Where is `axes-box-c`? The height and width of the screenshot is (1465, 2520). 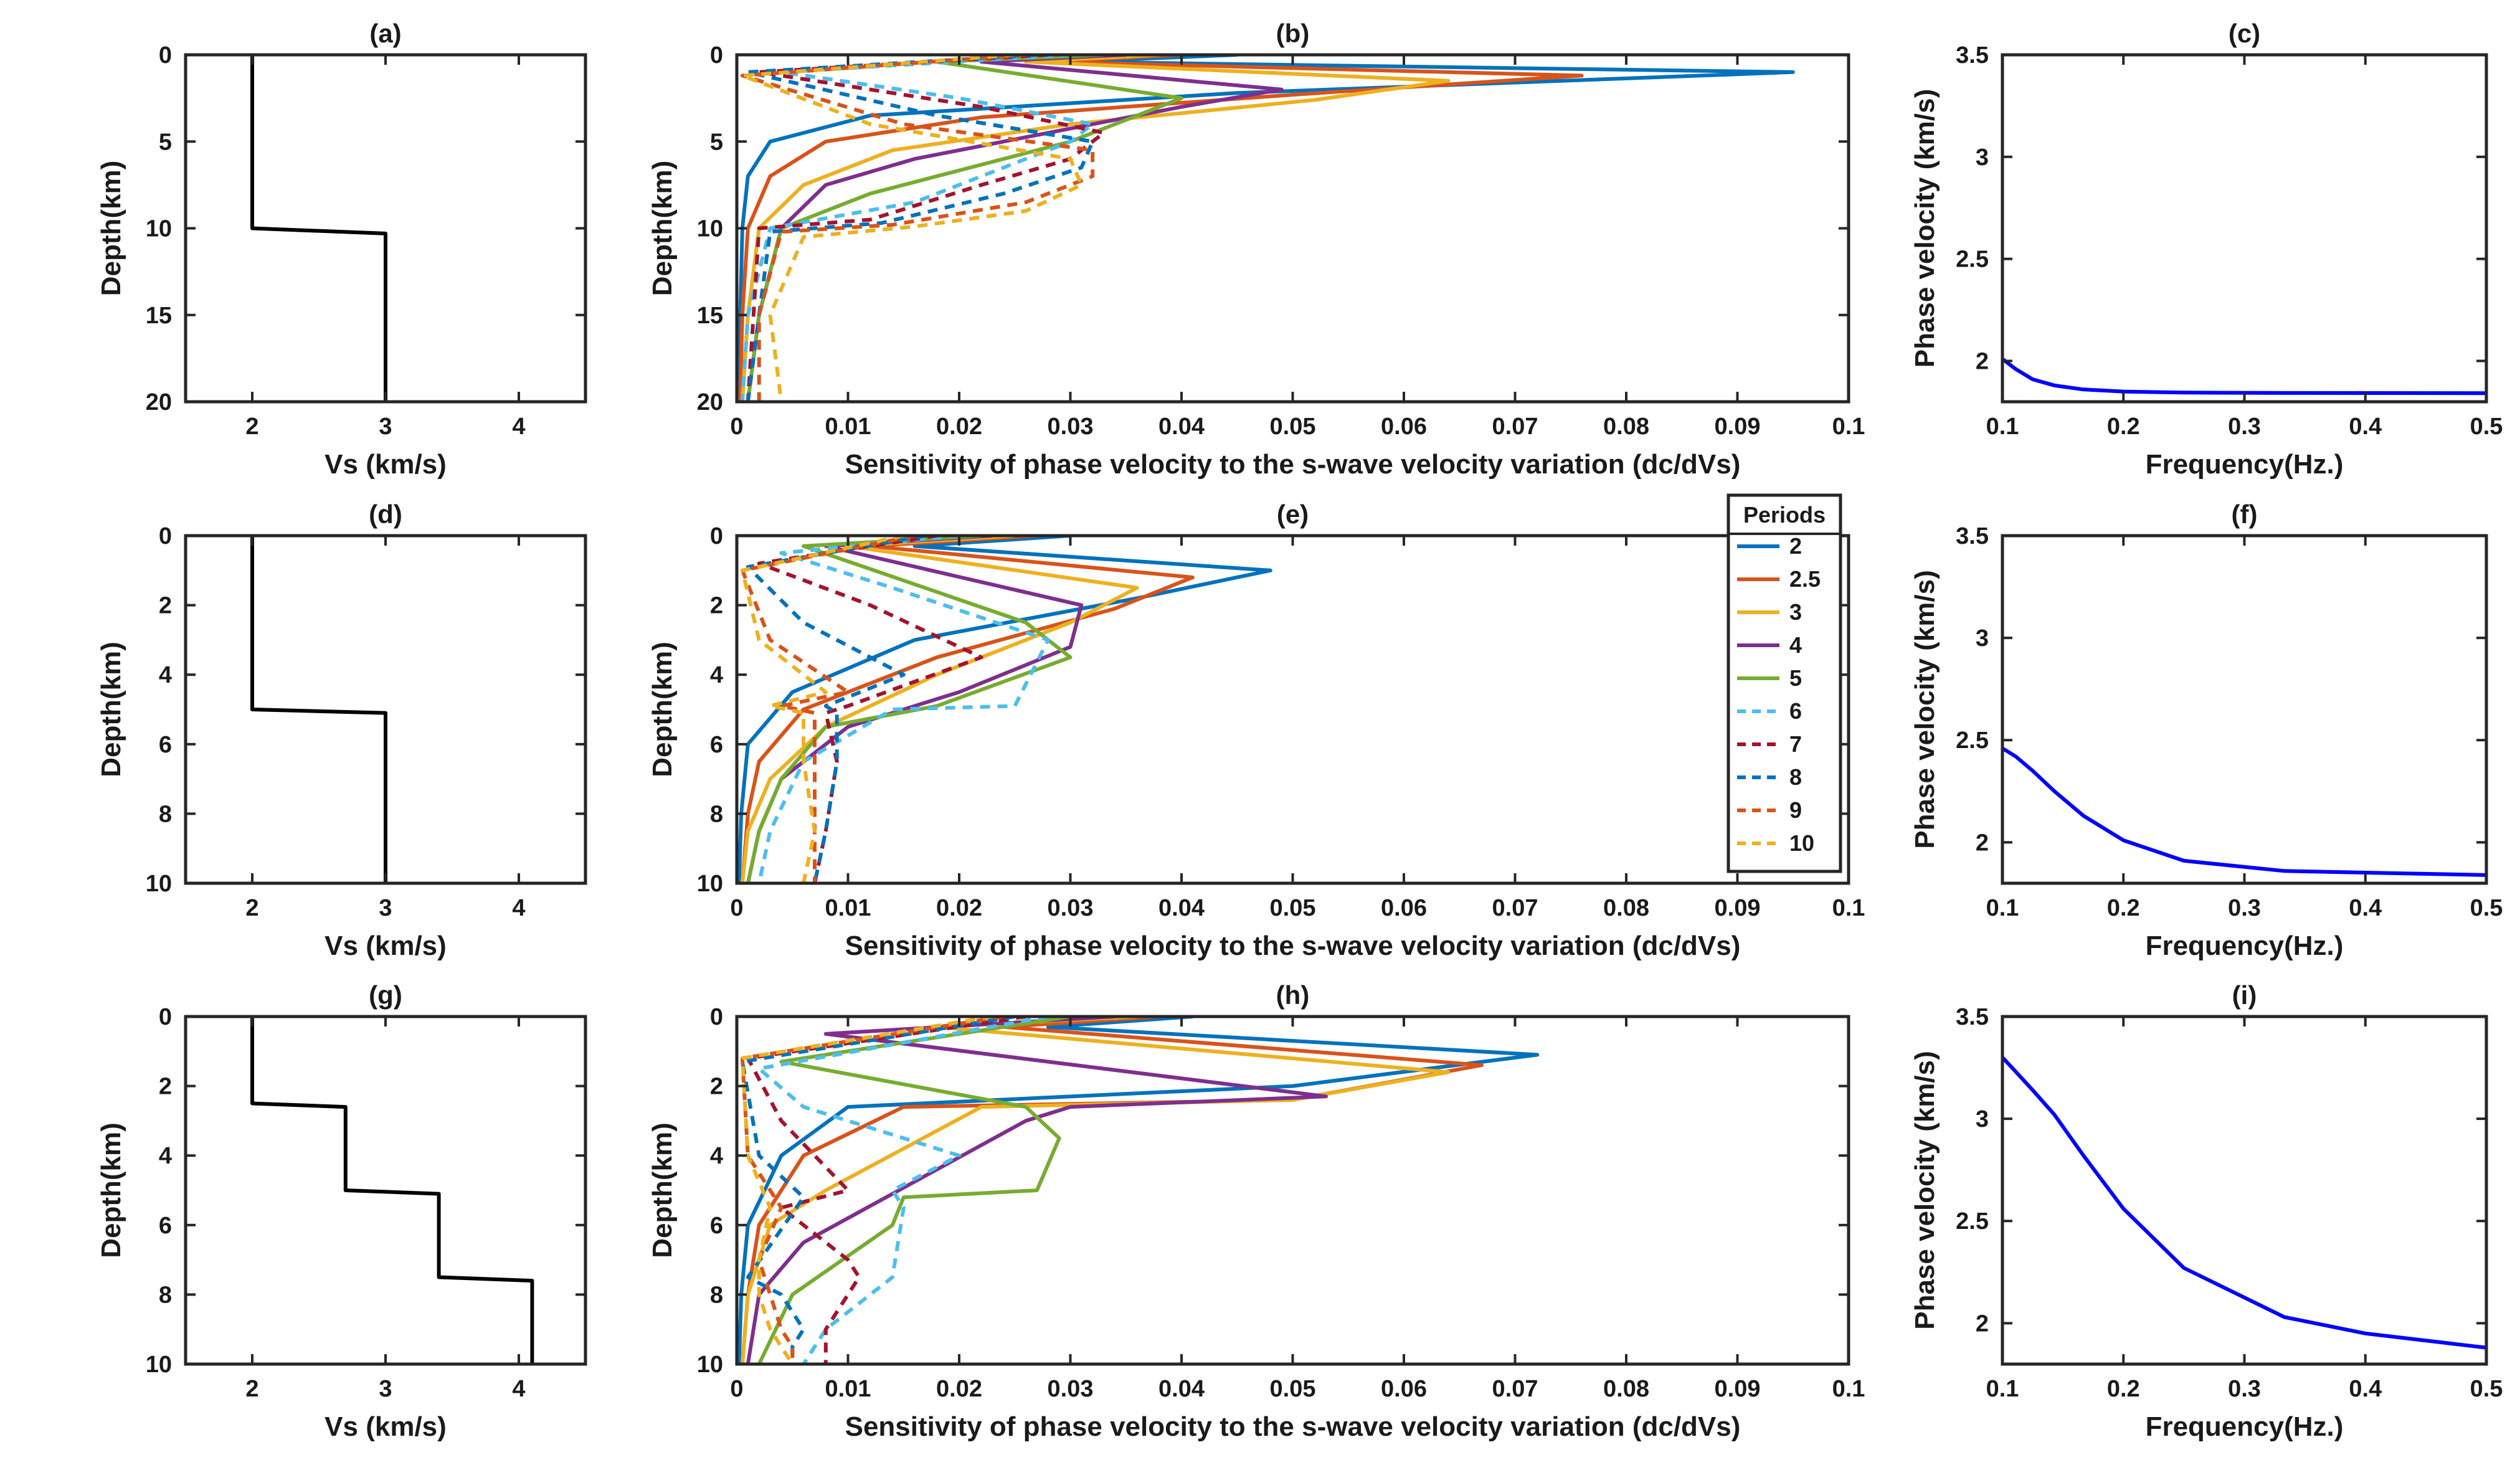 axes-box-c is located at coordinates (2244, 229).